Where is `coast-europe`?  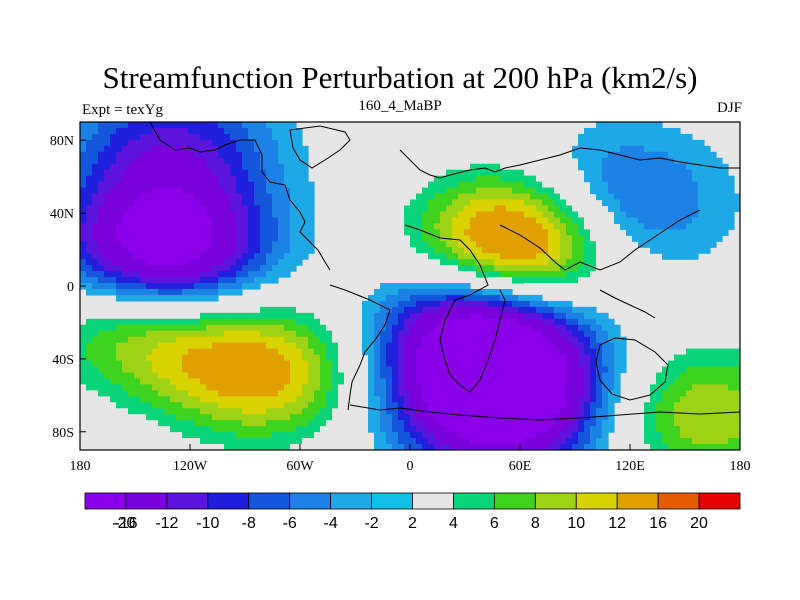 coast-europe is located at coordinates (569, 163).